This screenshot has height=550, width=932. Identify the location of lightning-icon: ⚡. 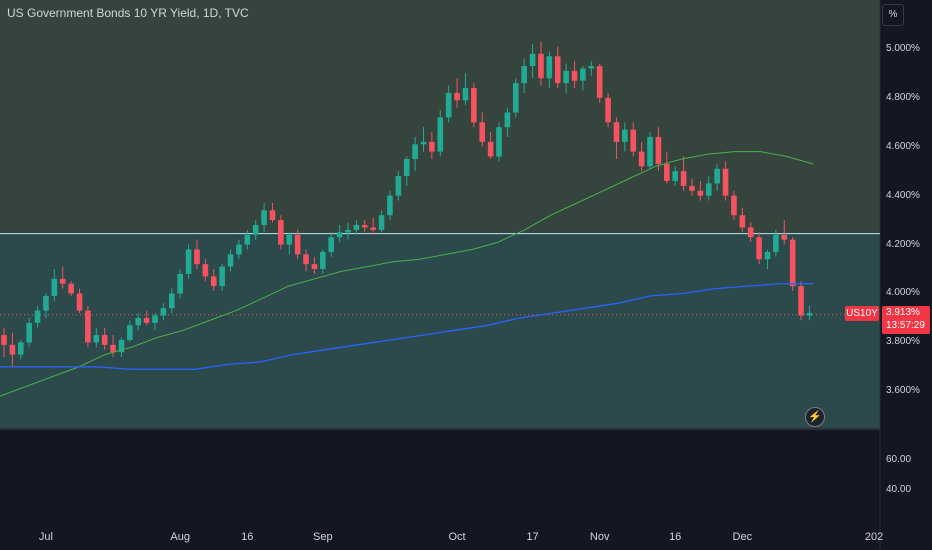
(815, 417).